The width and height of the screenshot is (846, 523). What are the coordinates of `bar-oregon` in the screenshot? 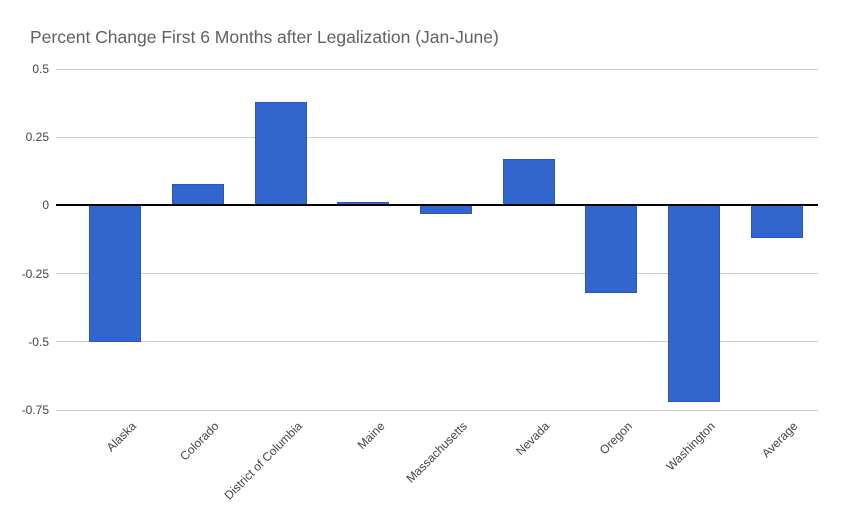 It's located at (611, 249).